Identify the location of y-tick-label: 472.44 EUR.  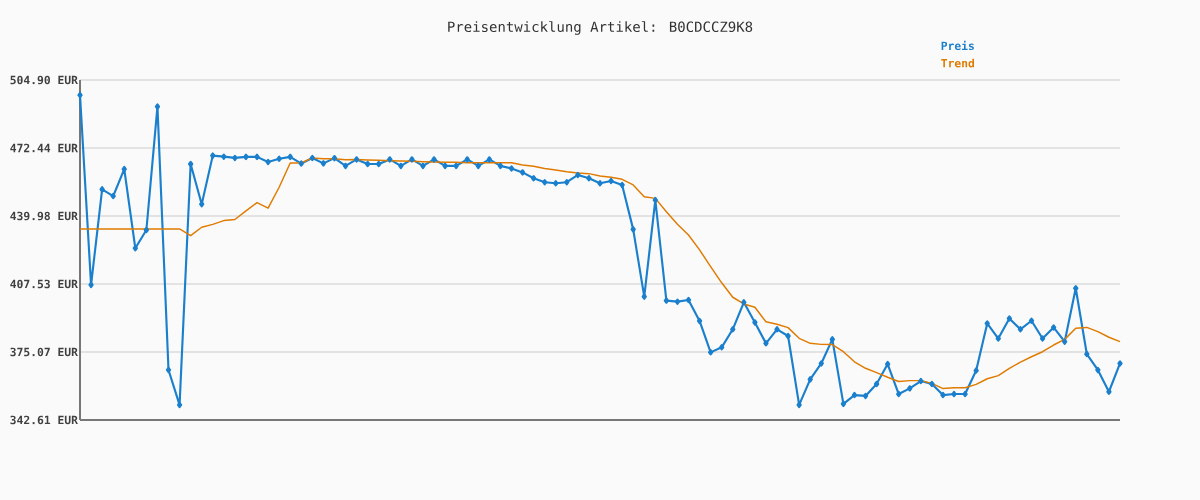
(44, 148).